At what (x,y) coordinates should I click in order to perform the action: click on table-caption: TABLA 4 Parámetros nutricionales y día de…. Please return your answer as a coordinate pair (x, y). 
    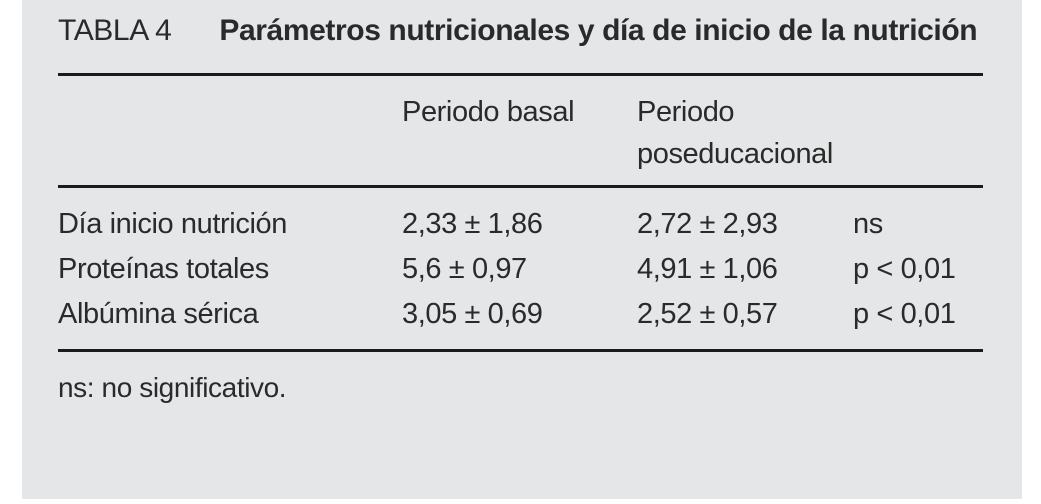
    Looking at the image, I should click on (520, 28).